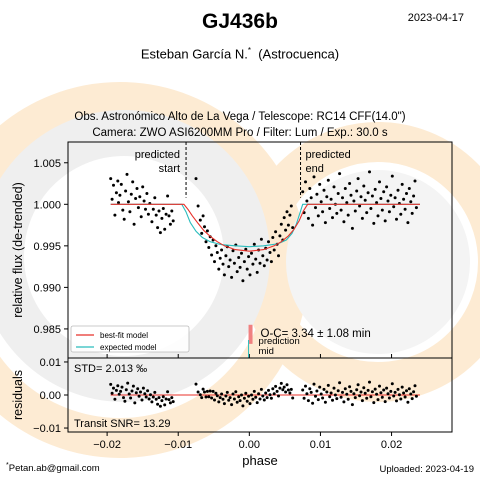 The image size is (480, 480). I want to click on main-ytick-label: 0.990, so click(47, 288).